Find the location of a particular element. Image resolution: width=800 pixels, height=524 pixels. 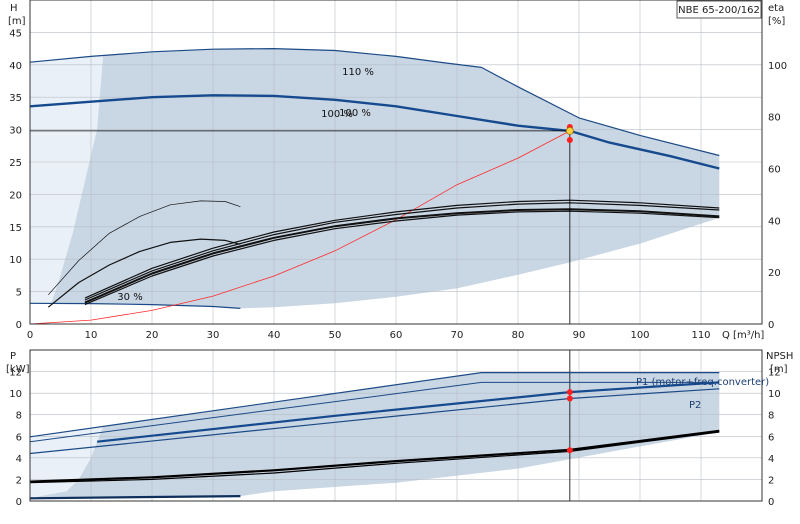

x-tick-label: 70 is located at coordinates (457, 335).